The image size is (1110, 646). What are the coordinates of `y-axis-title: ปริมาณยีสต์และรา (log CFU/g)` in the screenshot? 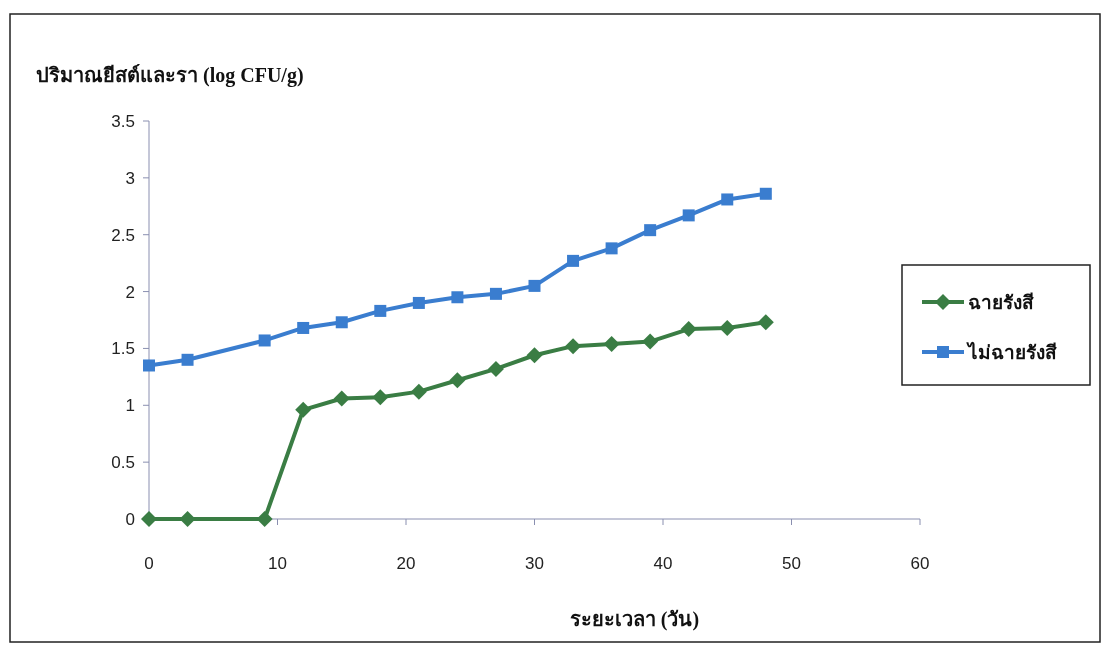 It's located at (170, 75).